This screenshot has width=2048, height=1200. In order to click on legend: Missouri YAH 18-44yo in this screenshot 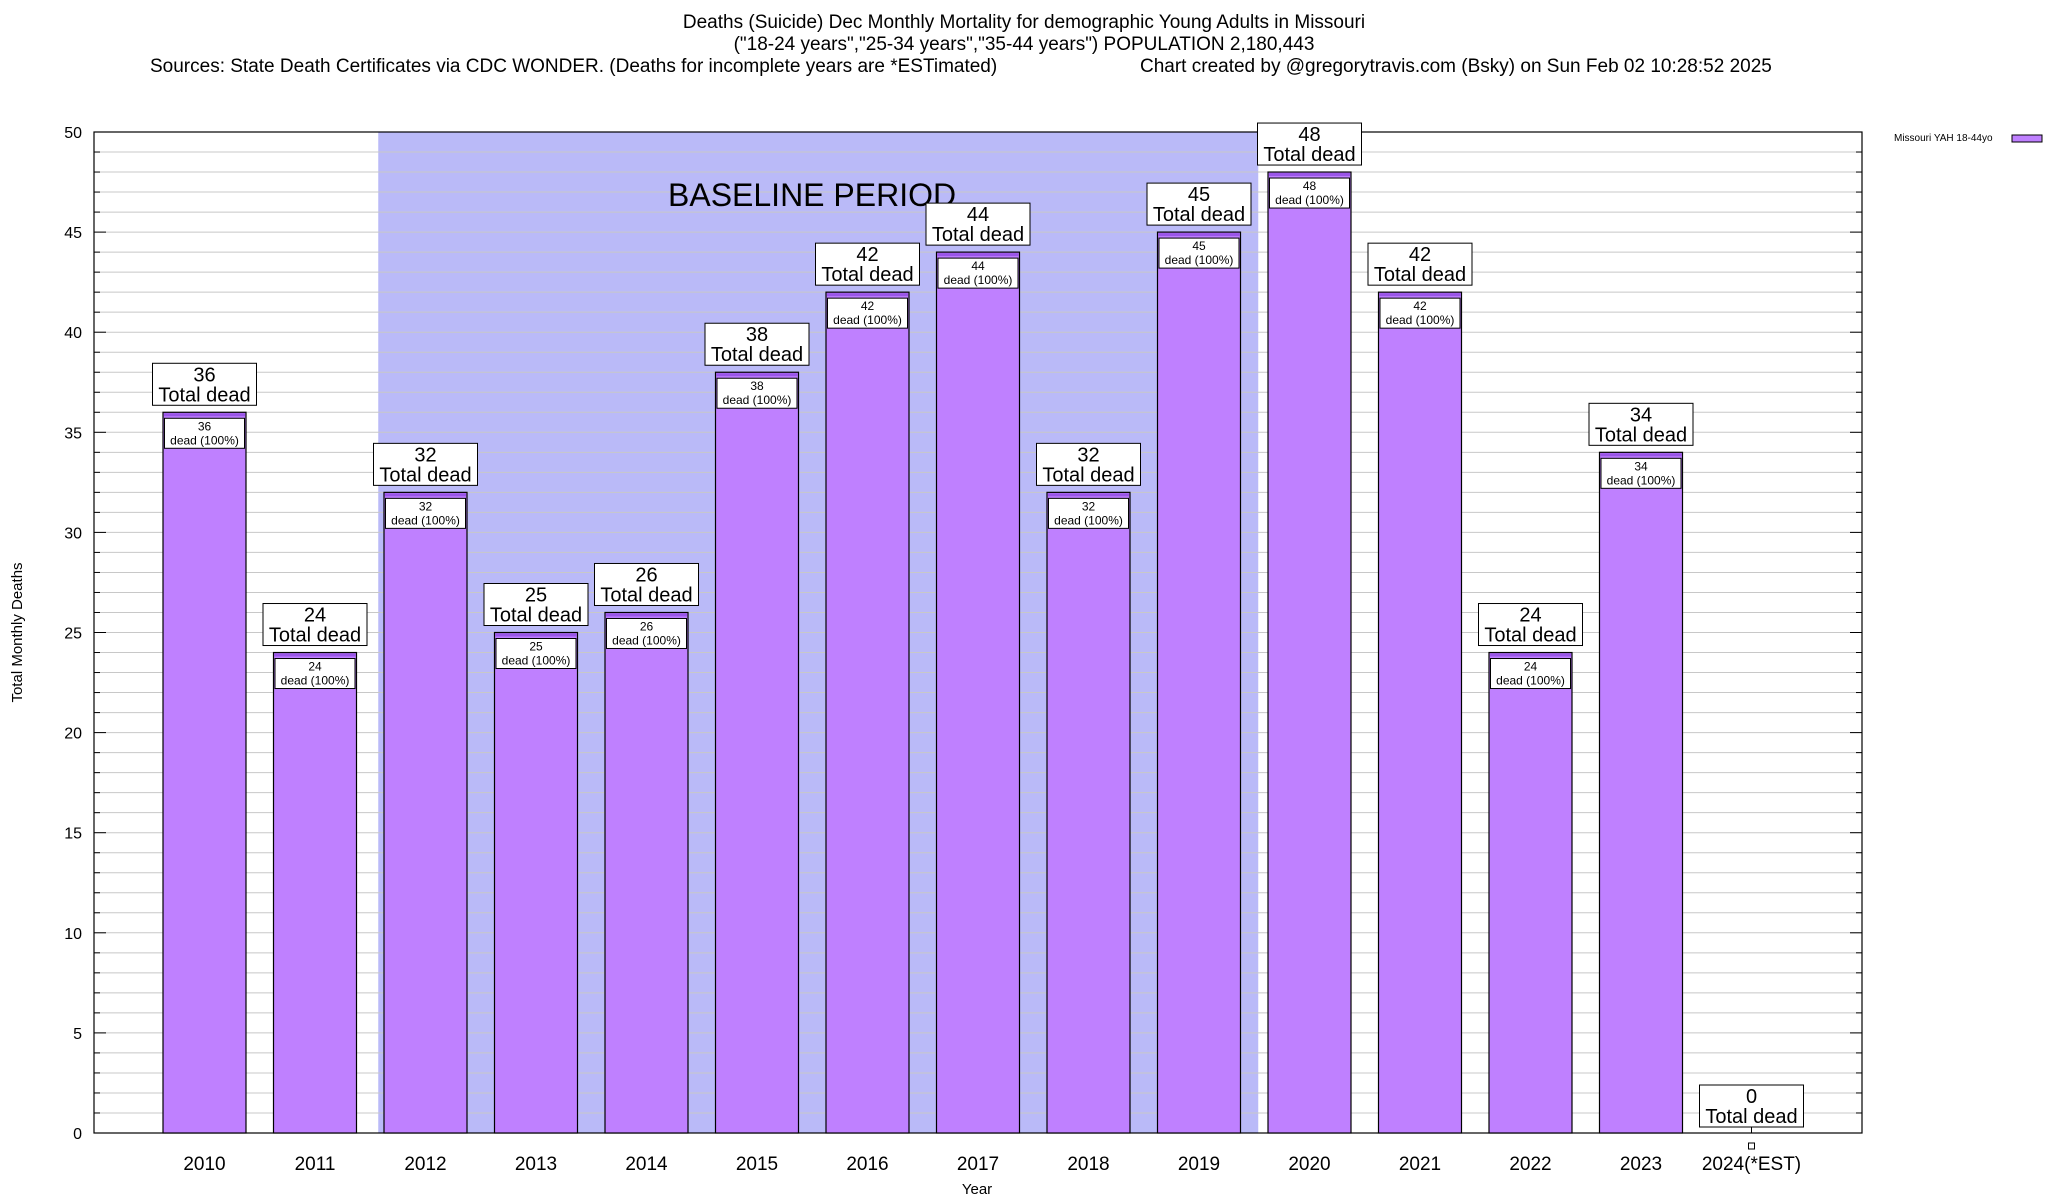, I will do `click(1968, 138)`.